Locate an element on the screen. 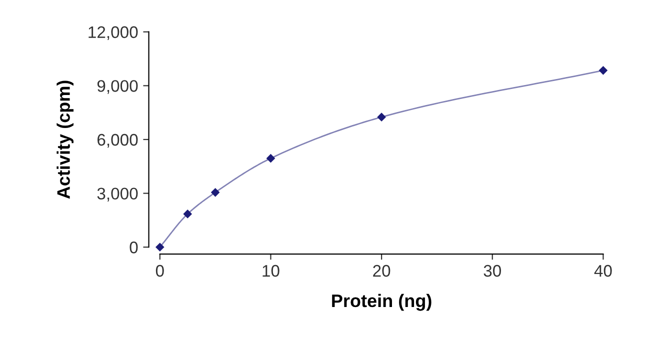 Image resolution: width=650 pixels, height=339 pixels. y-tick-label: 12,000 is located at coordinates (113, 33).